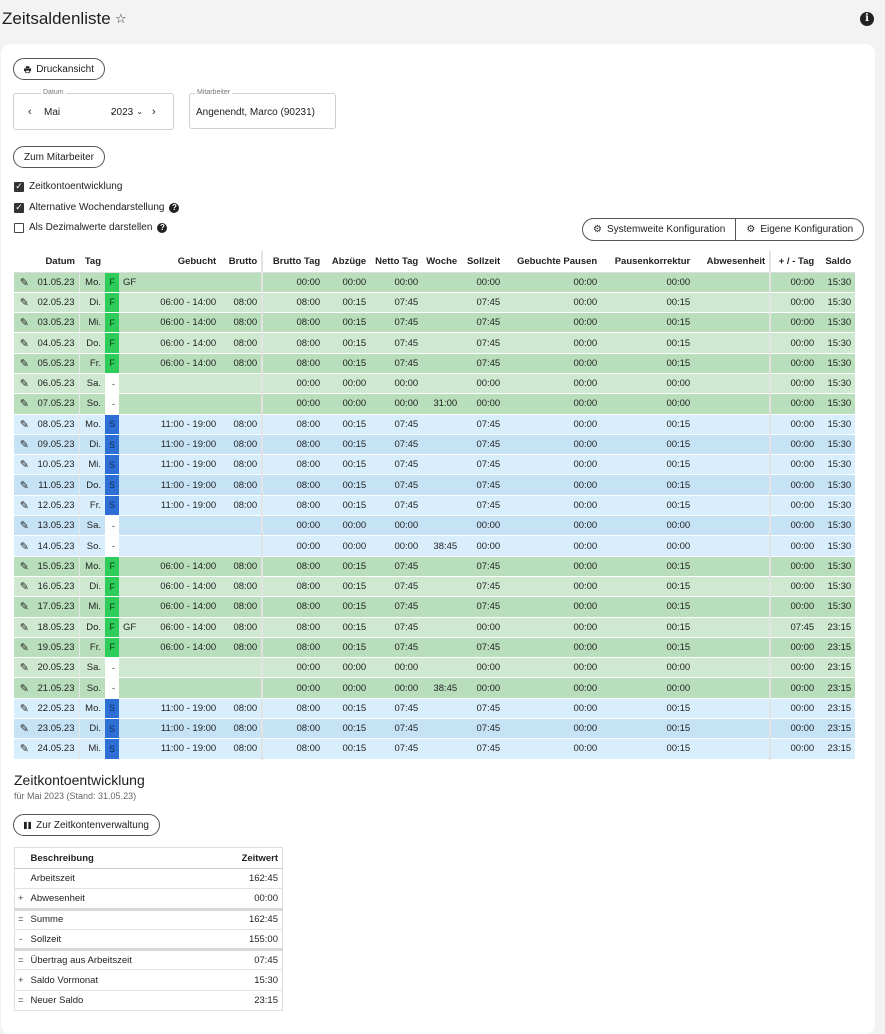  I want to click on option-dezimalwerte: Als Dezimalwerte darstellen ?, so click(91, 227).